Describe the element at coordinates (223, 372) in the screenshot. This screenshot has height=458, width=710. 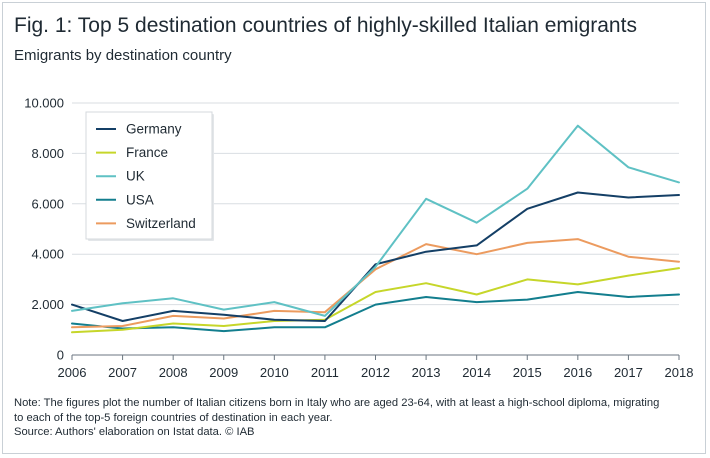
I see `x-tick-label: 2009` at that location.